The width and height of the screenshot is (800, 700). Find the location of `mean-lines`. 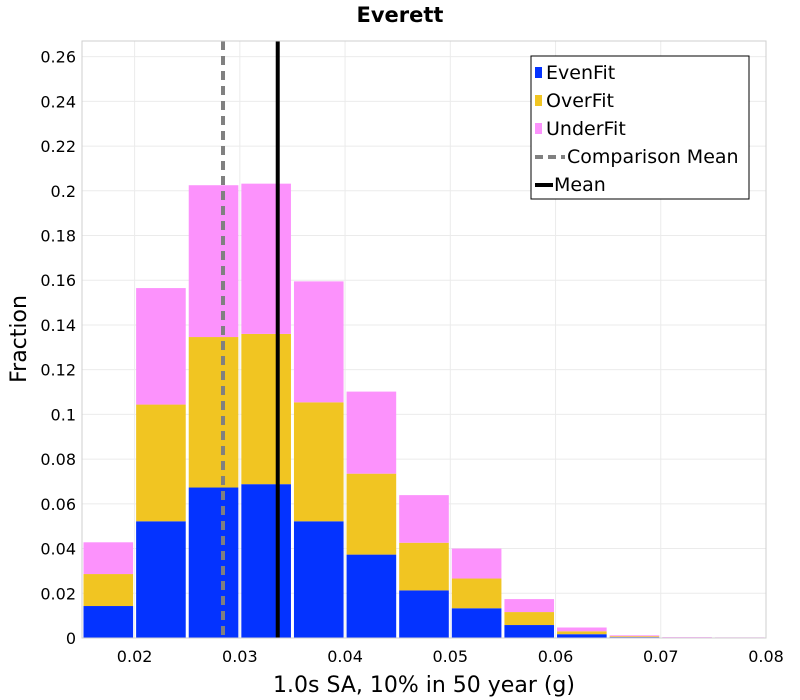

mean-lines is located at coordinates (250, 339).